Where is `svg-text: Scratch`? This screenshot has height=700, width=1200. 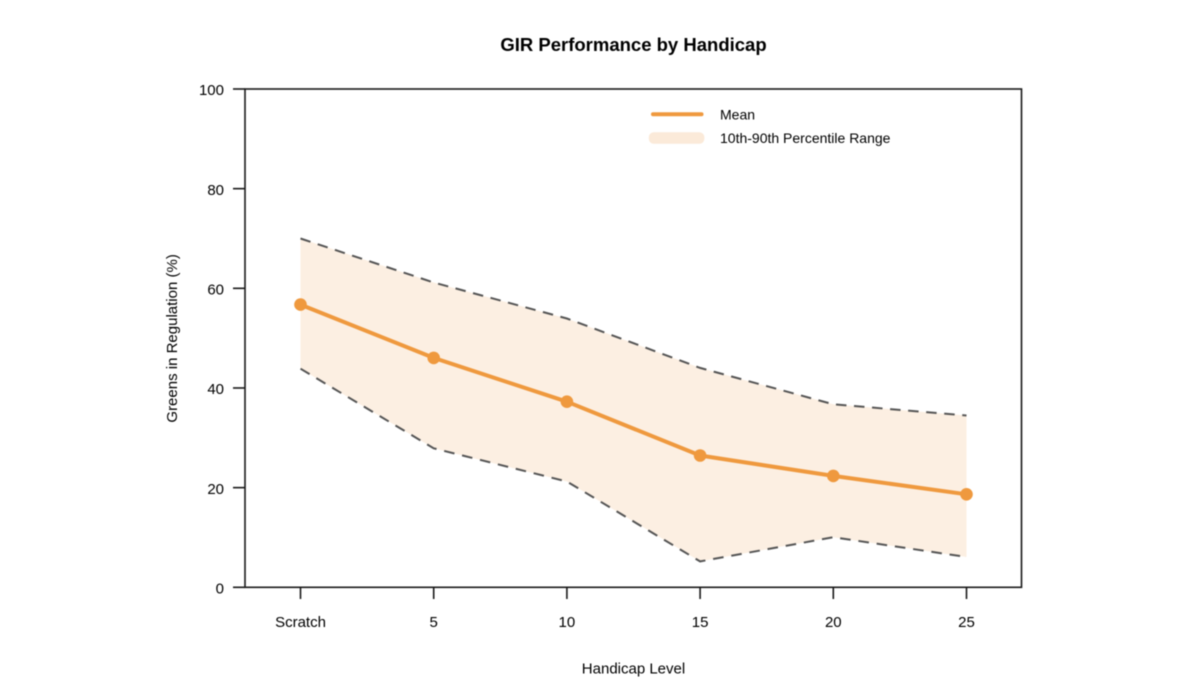 svg-text: Scratch is located at coordinates (300, 622).